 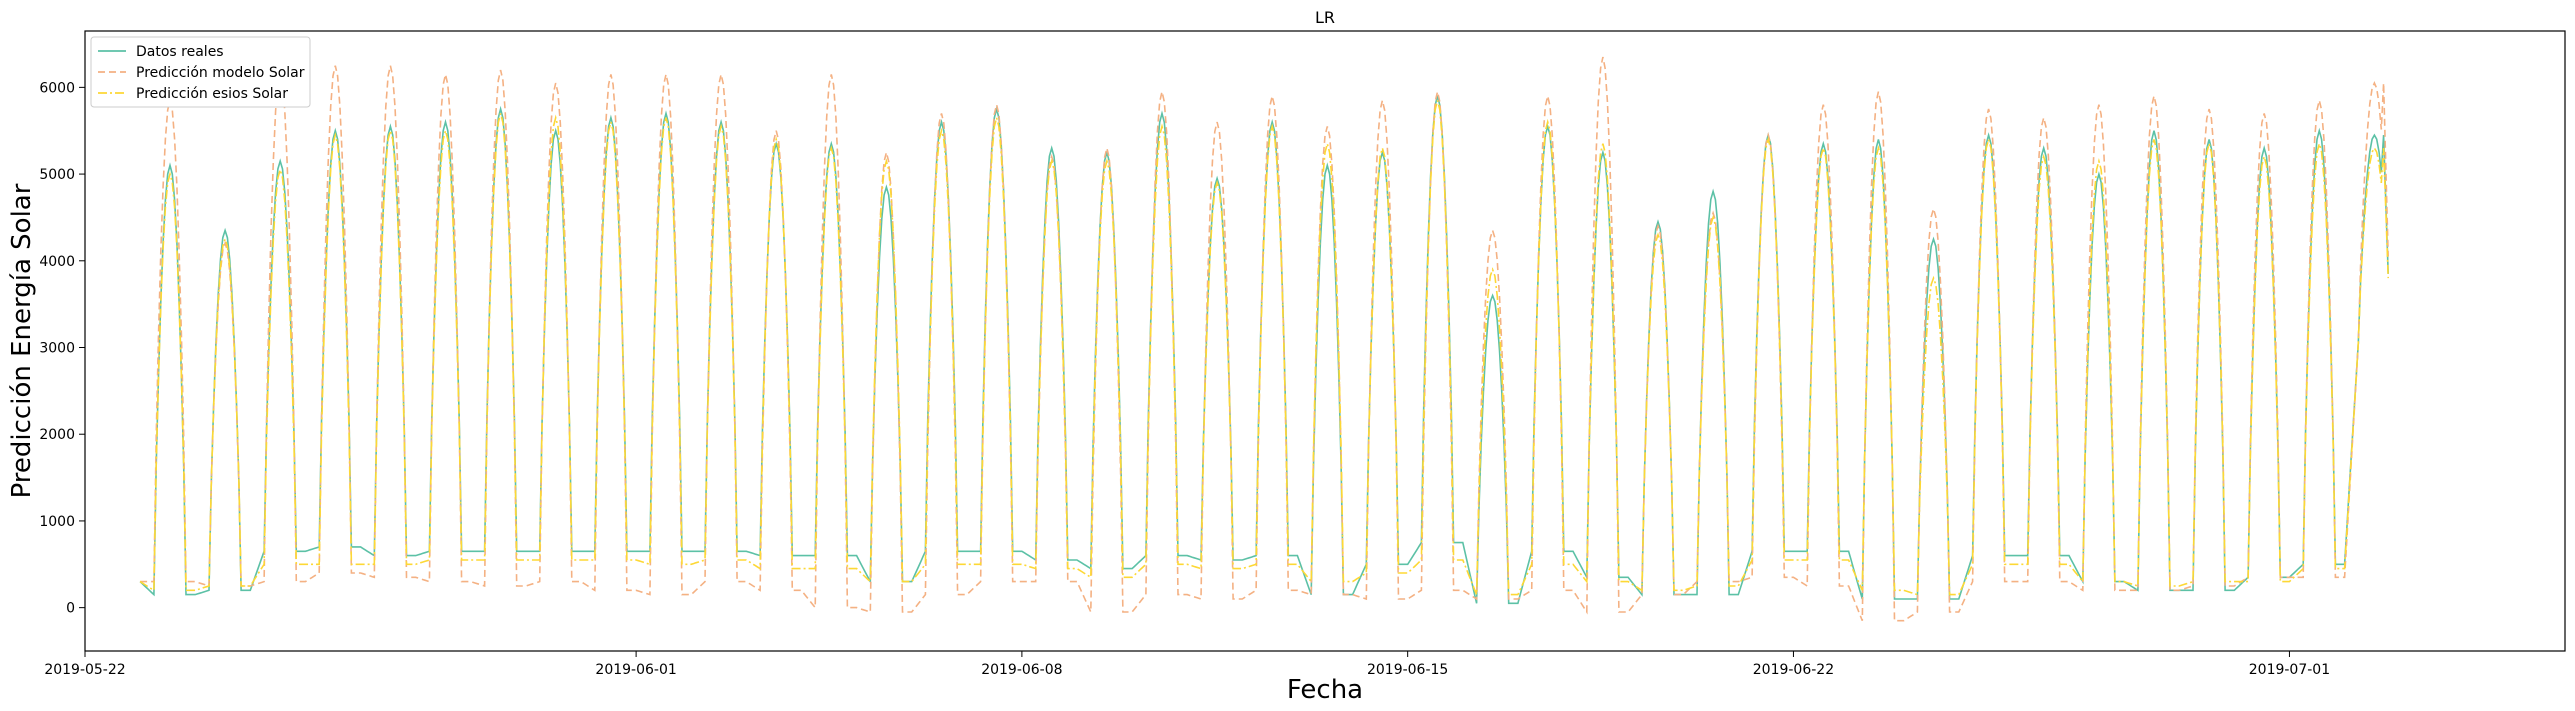 What do you see at coordinates (22, 340) in the screenshot?
I see `y-axis-label: Predicción Energía Solar` at bounding box center [22, 340].